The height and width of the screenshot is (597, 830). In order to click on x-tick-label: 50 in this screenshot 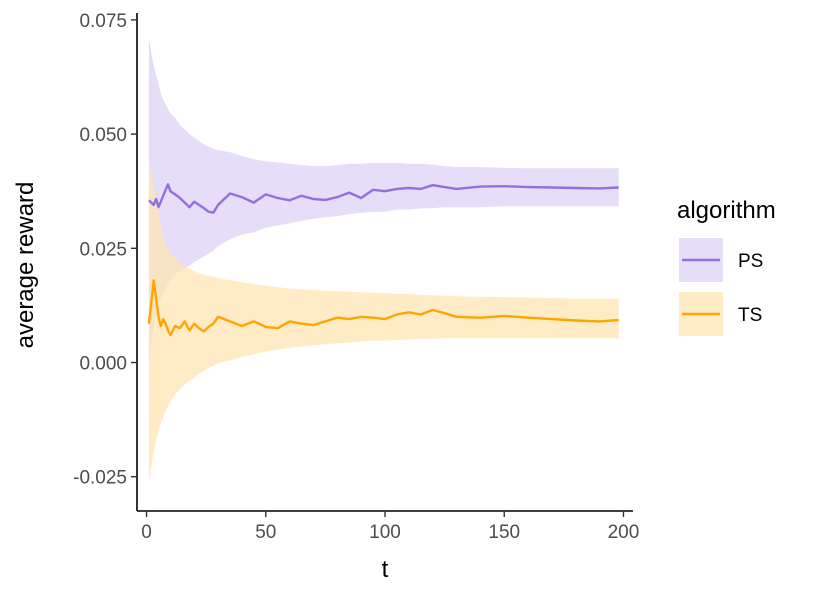, I will do `click(265, 532)`.